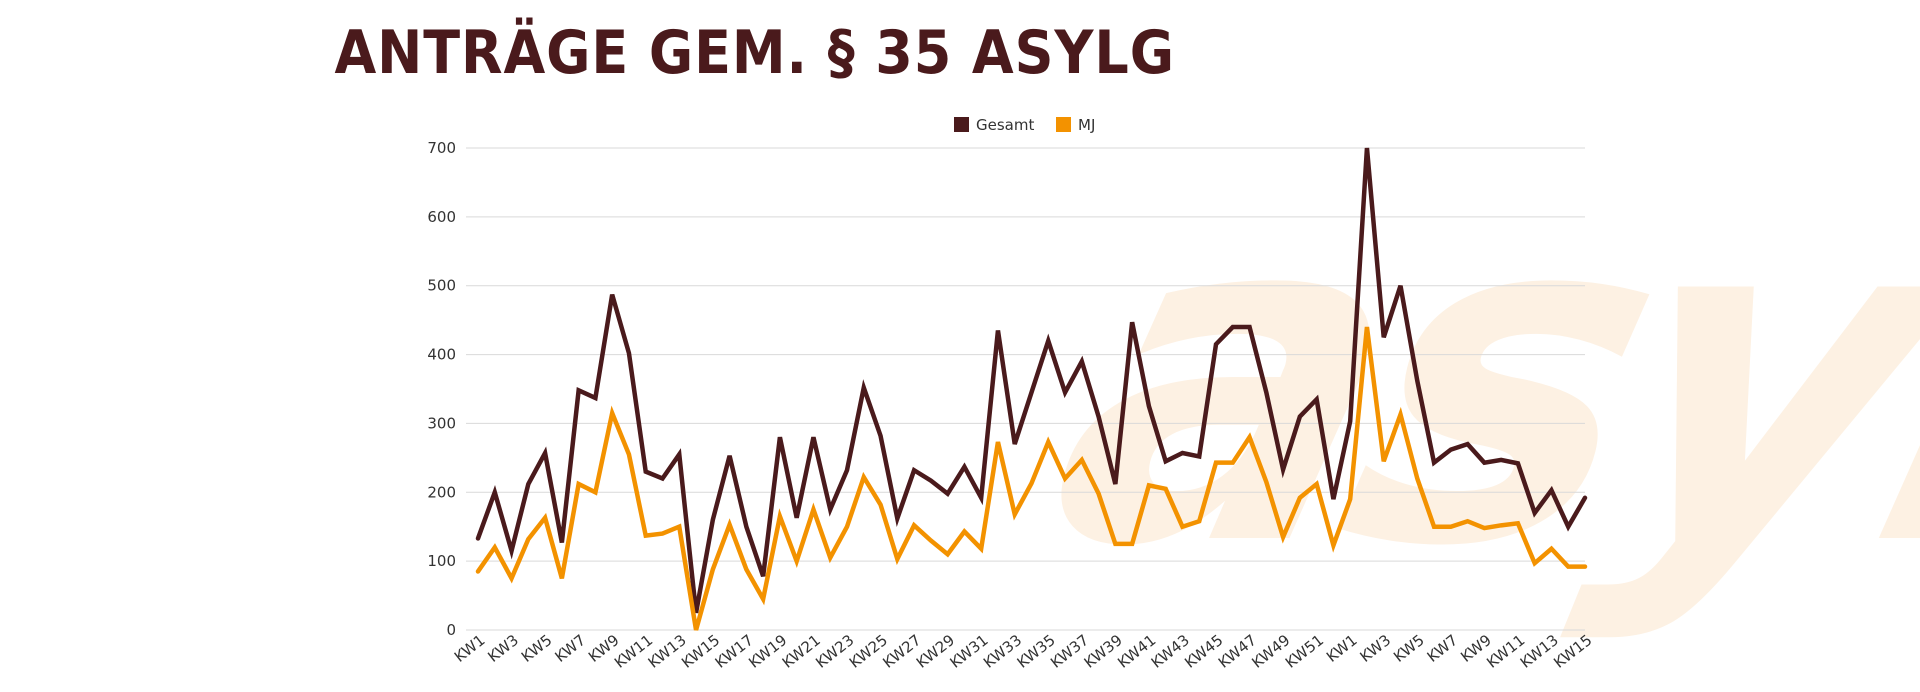 The width and height of the screenshot is (1920, 692). I want to click on x-tick-label: KW23, so click(834, 651).